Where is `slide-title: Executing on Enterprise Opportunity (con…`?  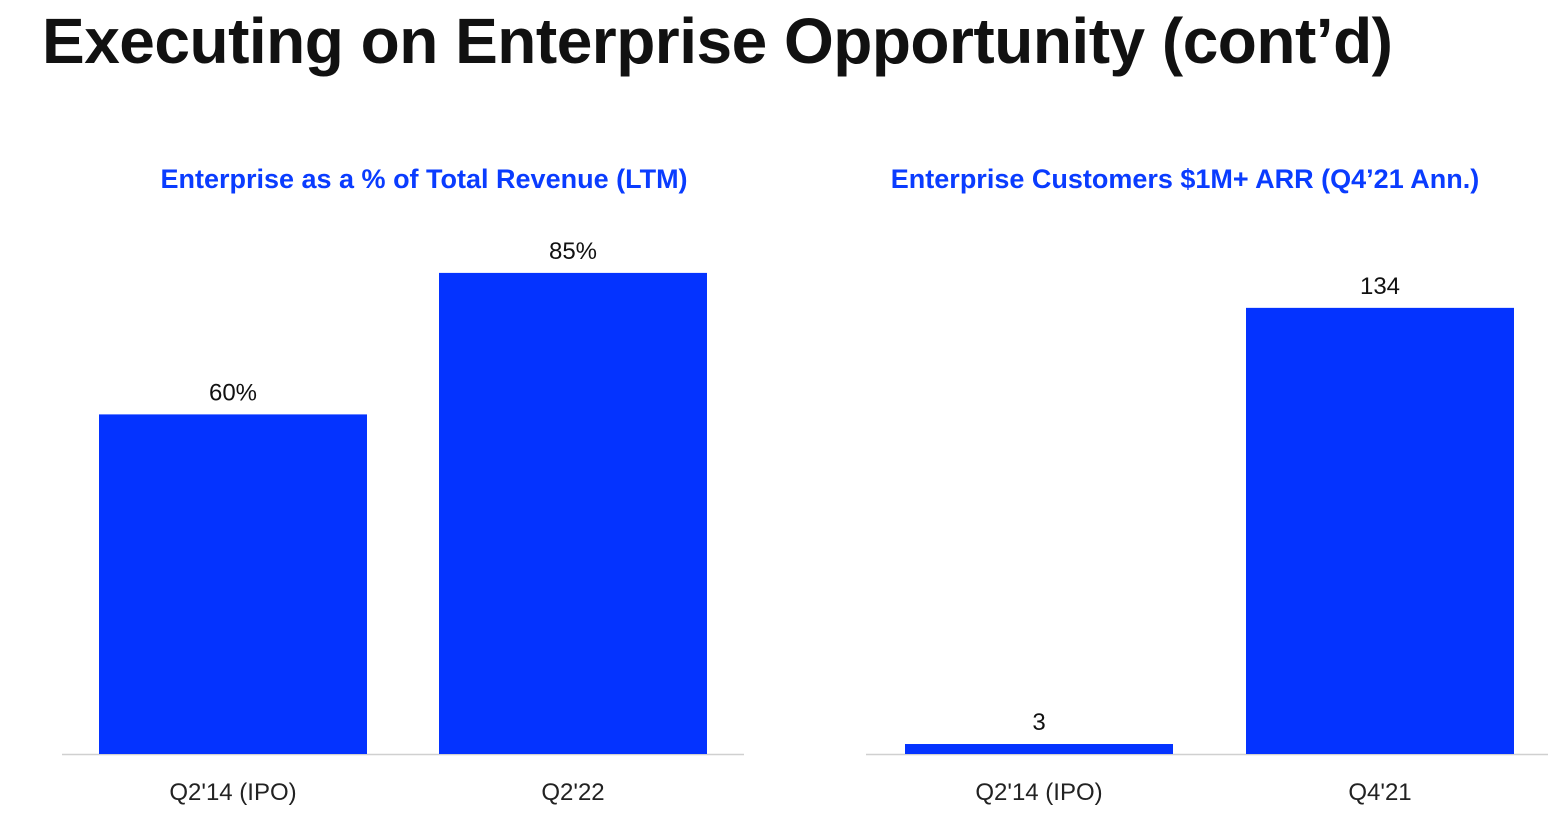
slide-title: Executing on Enterprise Opportunity (con… is located at coordinates (717, 41).